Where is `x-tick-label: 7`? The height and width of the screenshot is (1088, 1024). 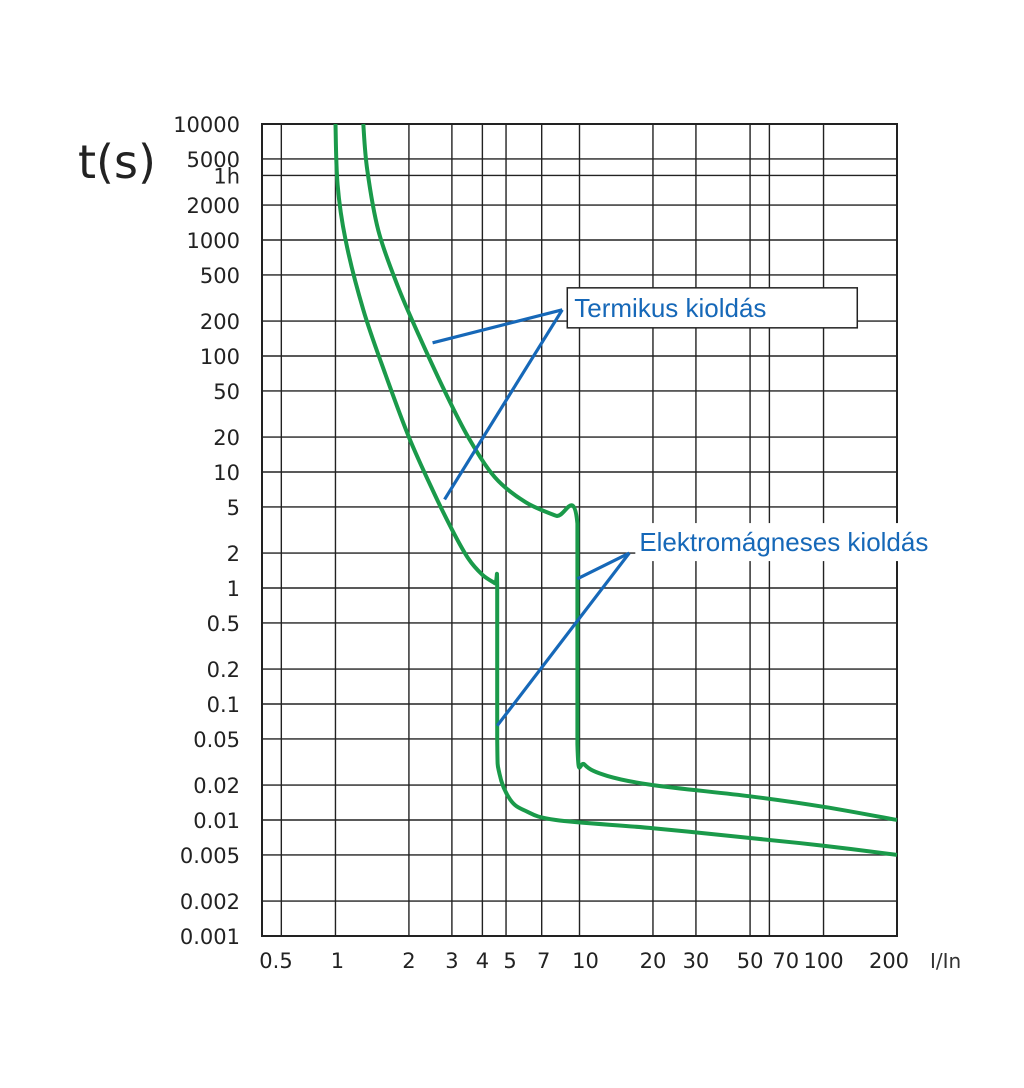 x-tick-label: 7 is located at coordinates (543, 961).